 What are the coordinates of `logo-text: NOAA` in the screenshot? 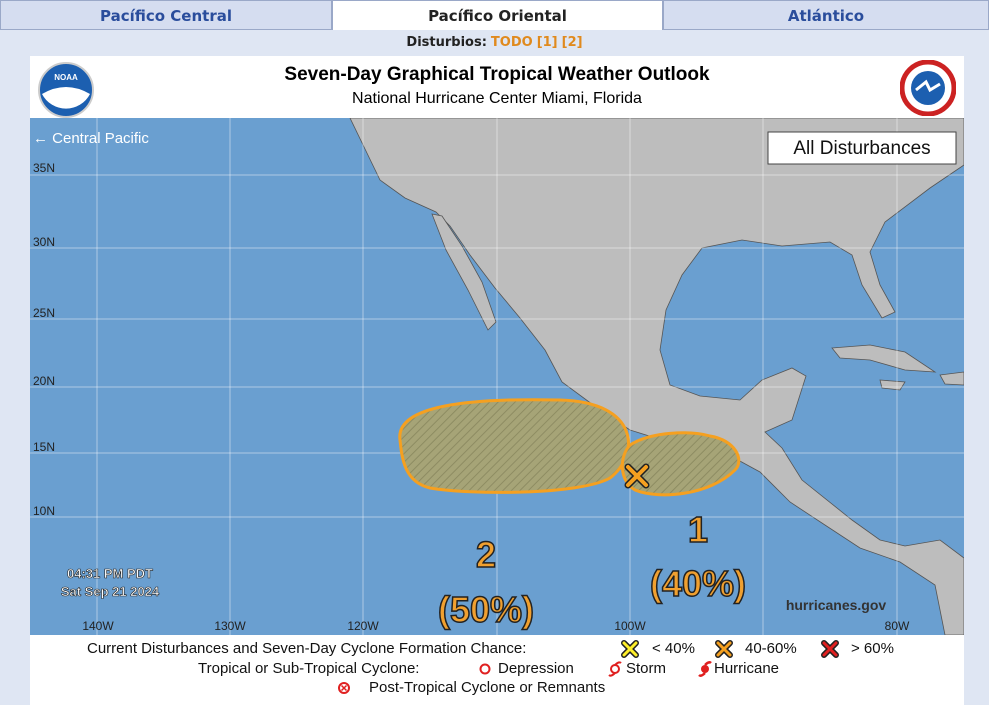 It's located at (66, 77).